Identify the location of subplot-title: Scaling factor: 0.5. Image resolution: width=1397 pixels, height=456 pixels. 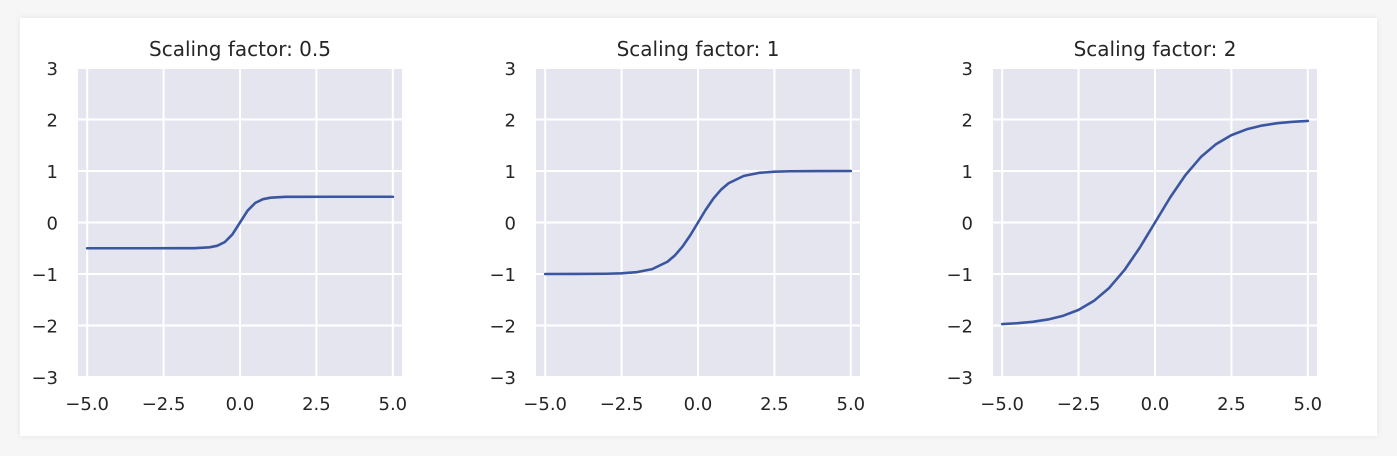
(240, 49).